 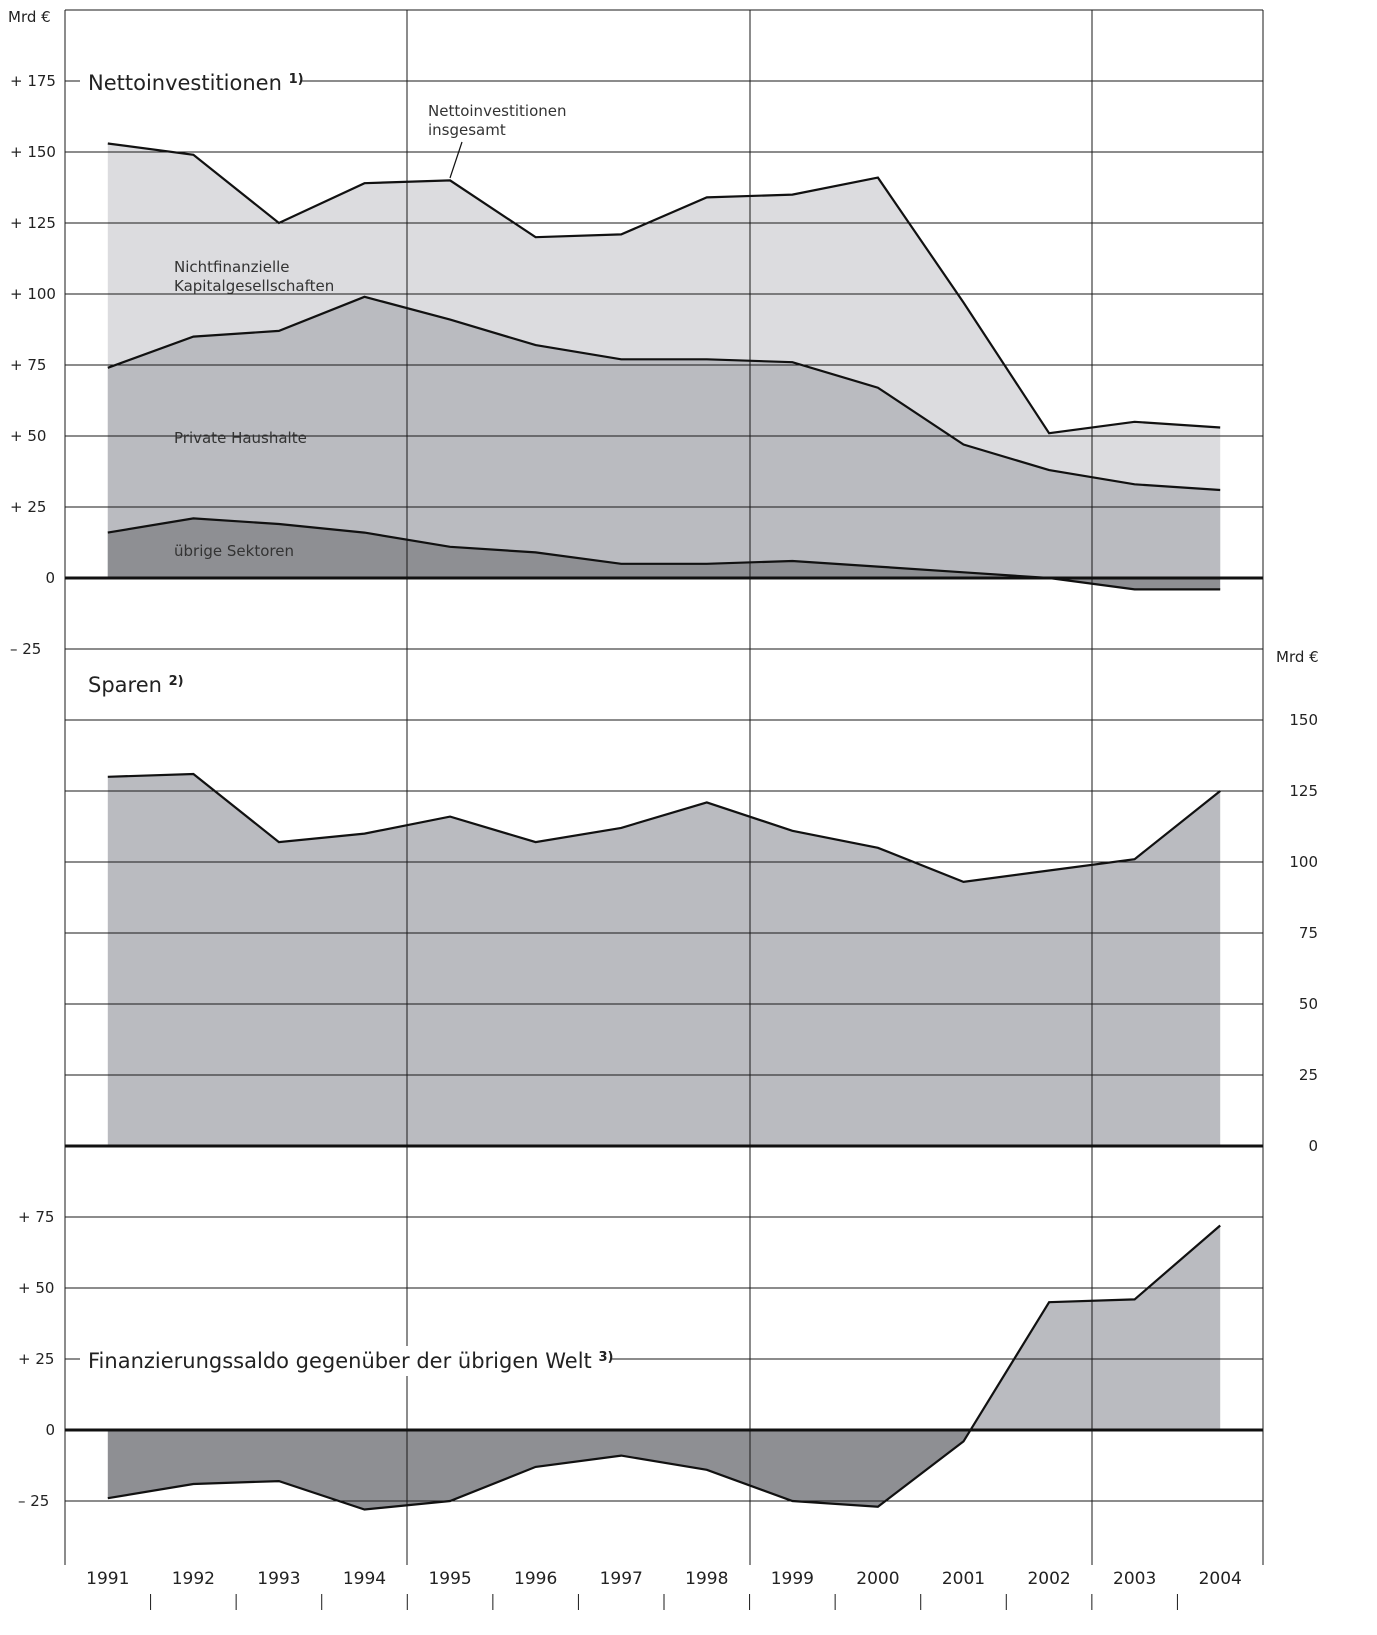 I want to click on x-tick-label: 1992, so click(x=193, y=1579).